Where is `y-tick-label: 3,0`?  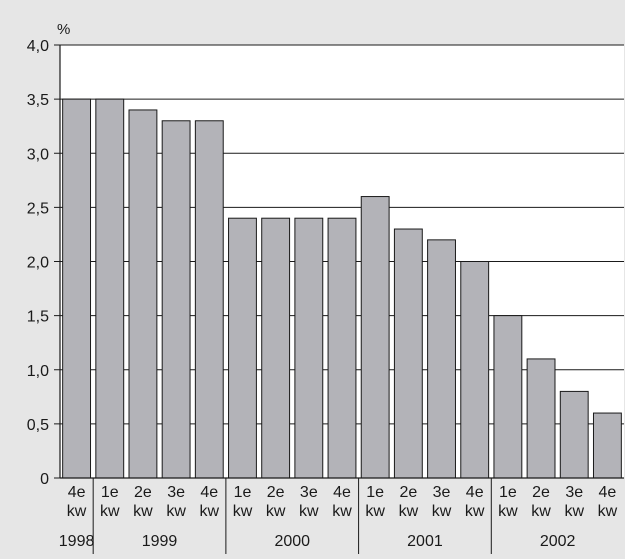
y-tick-label: 3,0 is located at coordinates (38, 154).